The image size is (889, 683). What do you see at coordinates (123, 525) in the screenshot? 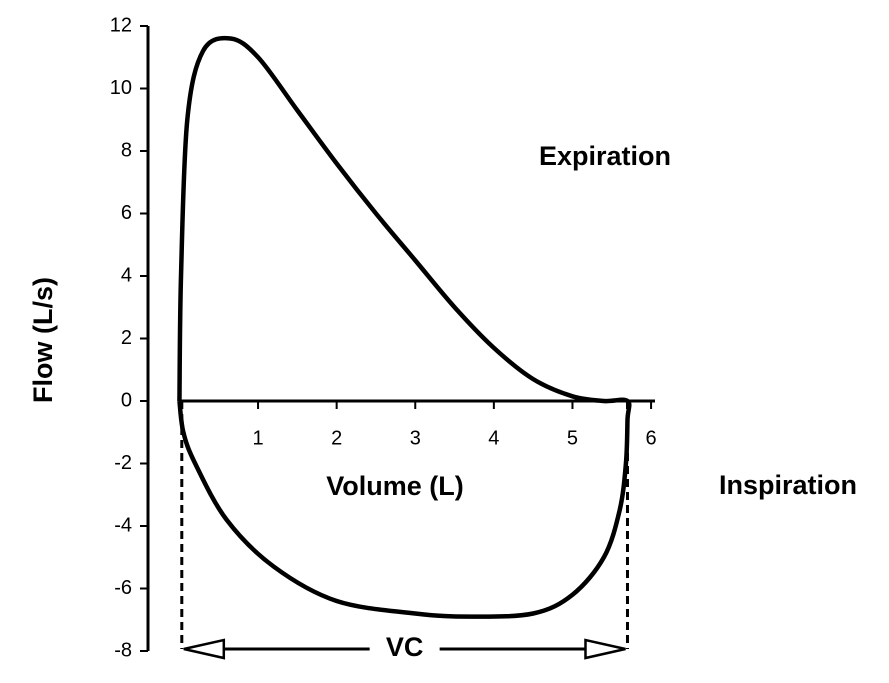
I see `y-tick-label: -4` at bounding box center [123, 525].